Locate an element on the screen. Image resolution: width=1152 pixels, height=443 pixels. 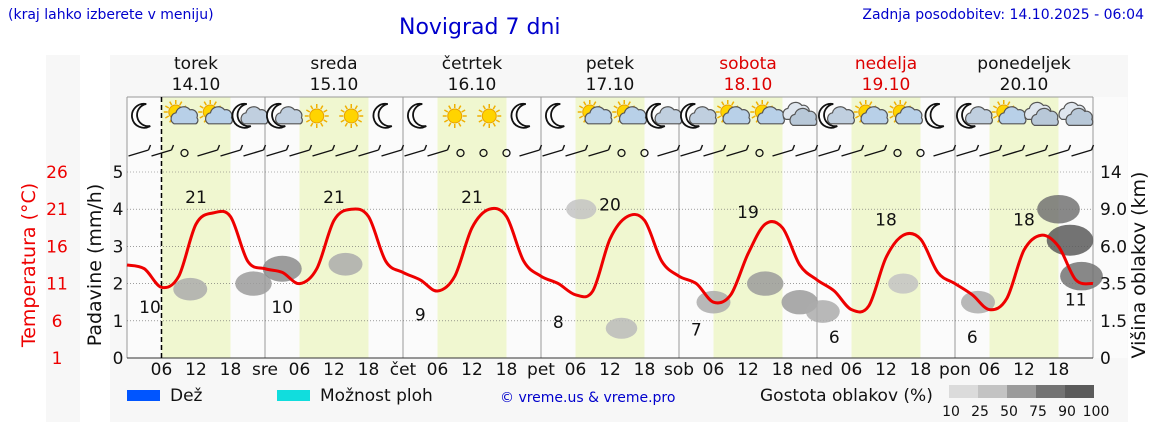
cloud-height-axis-title: Višina oblakov (km) is located at coordinates (1139, 265).